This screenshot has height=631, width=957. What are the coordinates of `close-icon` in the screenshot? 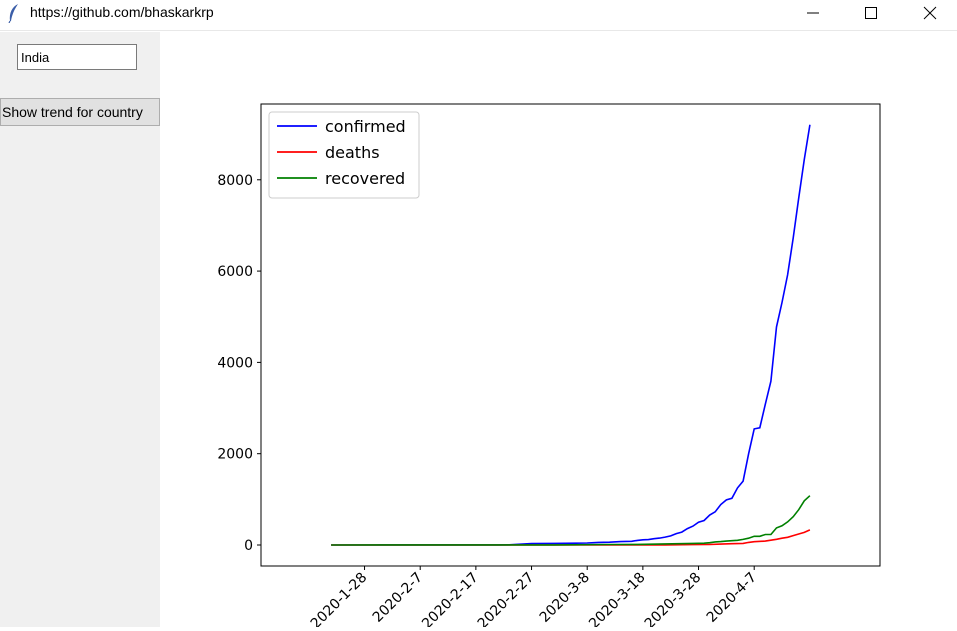 It's located at (930, 13).